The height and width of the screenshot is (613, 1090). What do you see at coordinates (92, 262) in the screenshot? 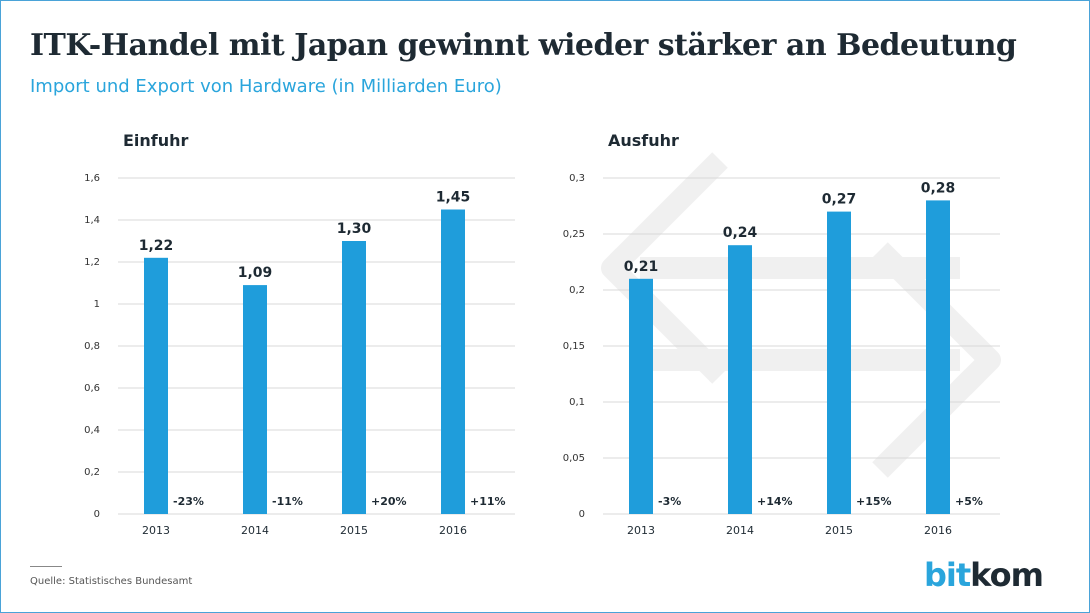
I see `y-tick-label: 1,2` at bounding box center [92, 262].